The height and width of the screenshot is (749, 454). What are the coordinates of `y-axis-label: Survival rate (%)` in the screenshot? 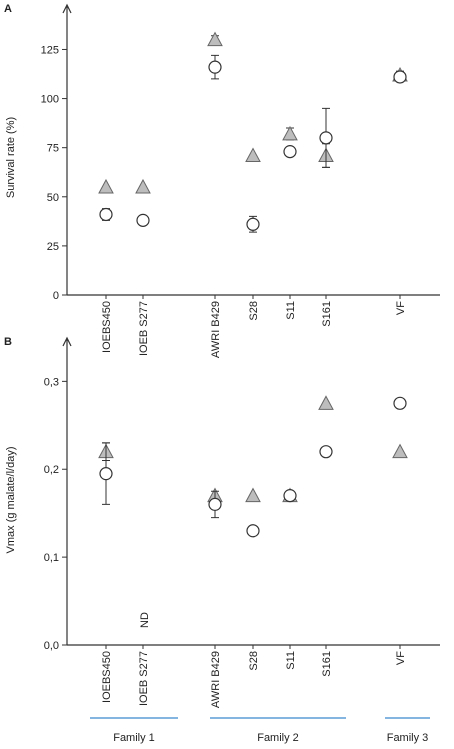 It's located at (11, 157).